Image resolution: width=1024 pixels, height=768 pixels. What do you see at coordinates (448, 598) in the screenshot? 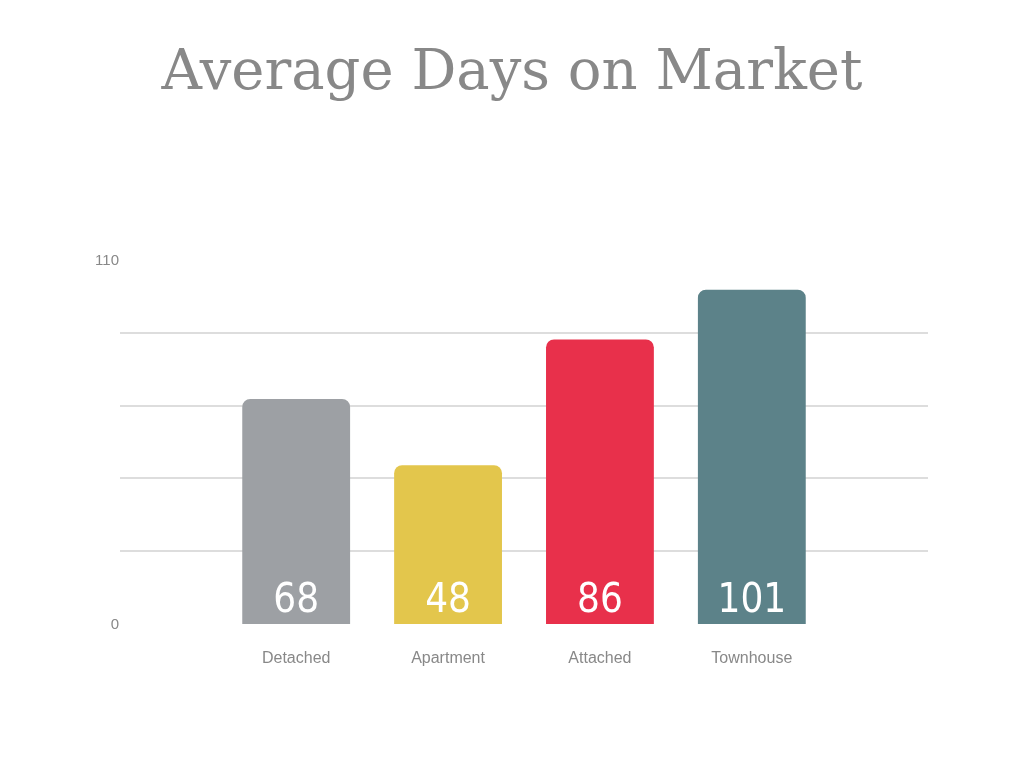
I see `data-label: 48` at bounding box center [448, 598].